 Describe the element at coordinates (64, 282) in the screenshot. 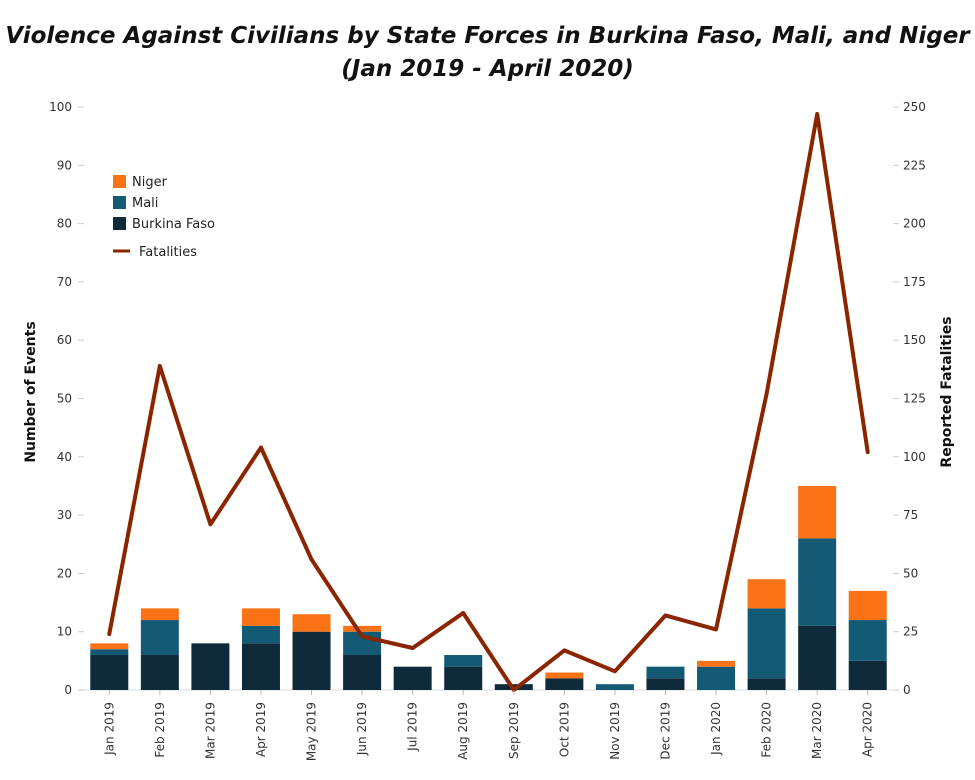

I see `y-tick-label: 70` at that location.